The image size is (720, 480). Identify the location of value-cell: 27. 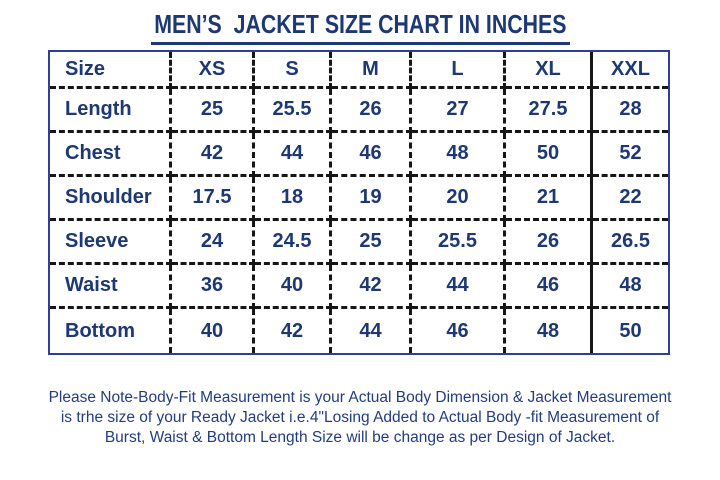
(459, 111).